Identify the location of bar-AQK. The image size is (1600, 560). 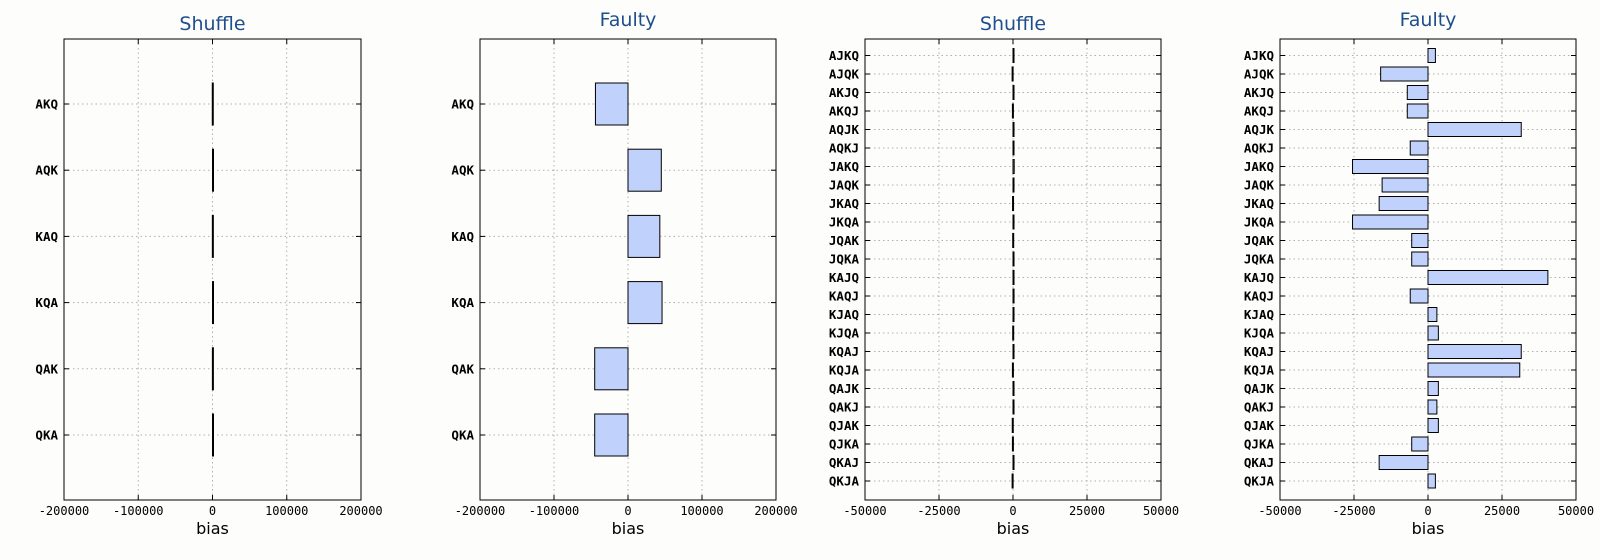
(213, 170).